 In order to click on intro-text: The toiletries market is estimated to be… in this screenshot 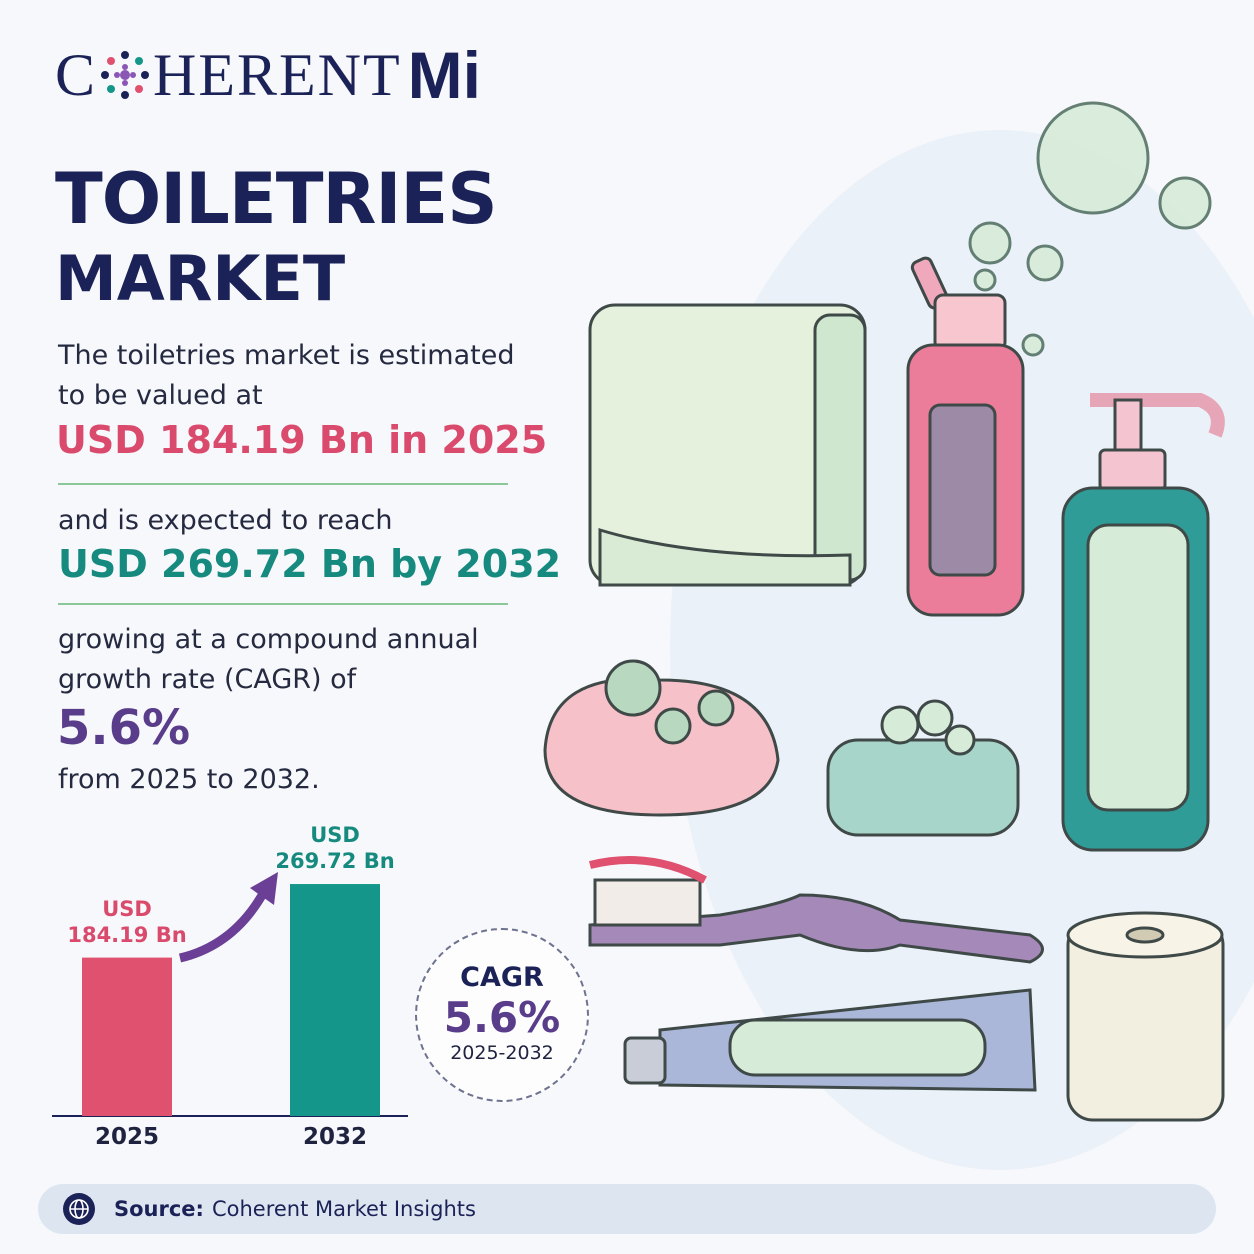, I will do `click(286, 375)`.